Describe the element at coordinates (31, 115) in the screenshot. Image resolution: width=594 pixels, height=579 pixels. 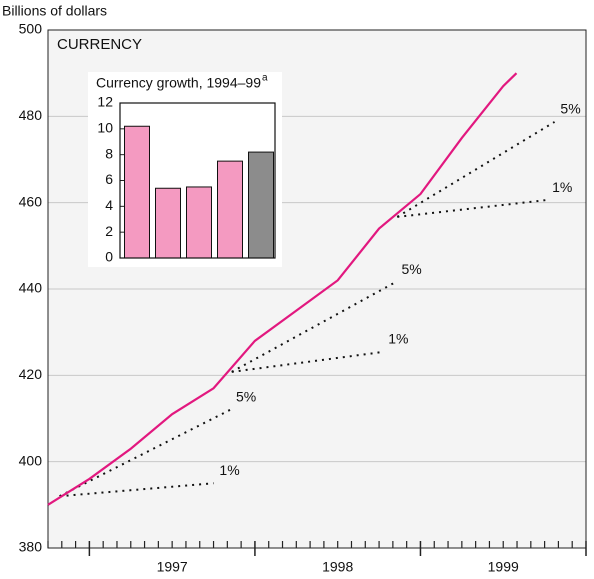
I see `y-tick-label: 480` at that location.